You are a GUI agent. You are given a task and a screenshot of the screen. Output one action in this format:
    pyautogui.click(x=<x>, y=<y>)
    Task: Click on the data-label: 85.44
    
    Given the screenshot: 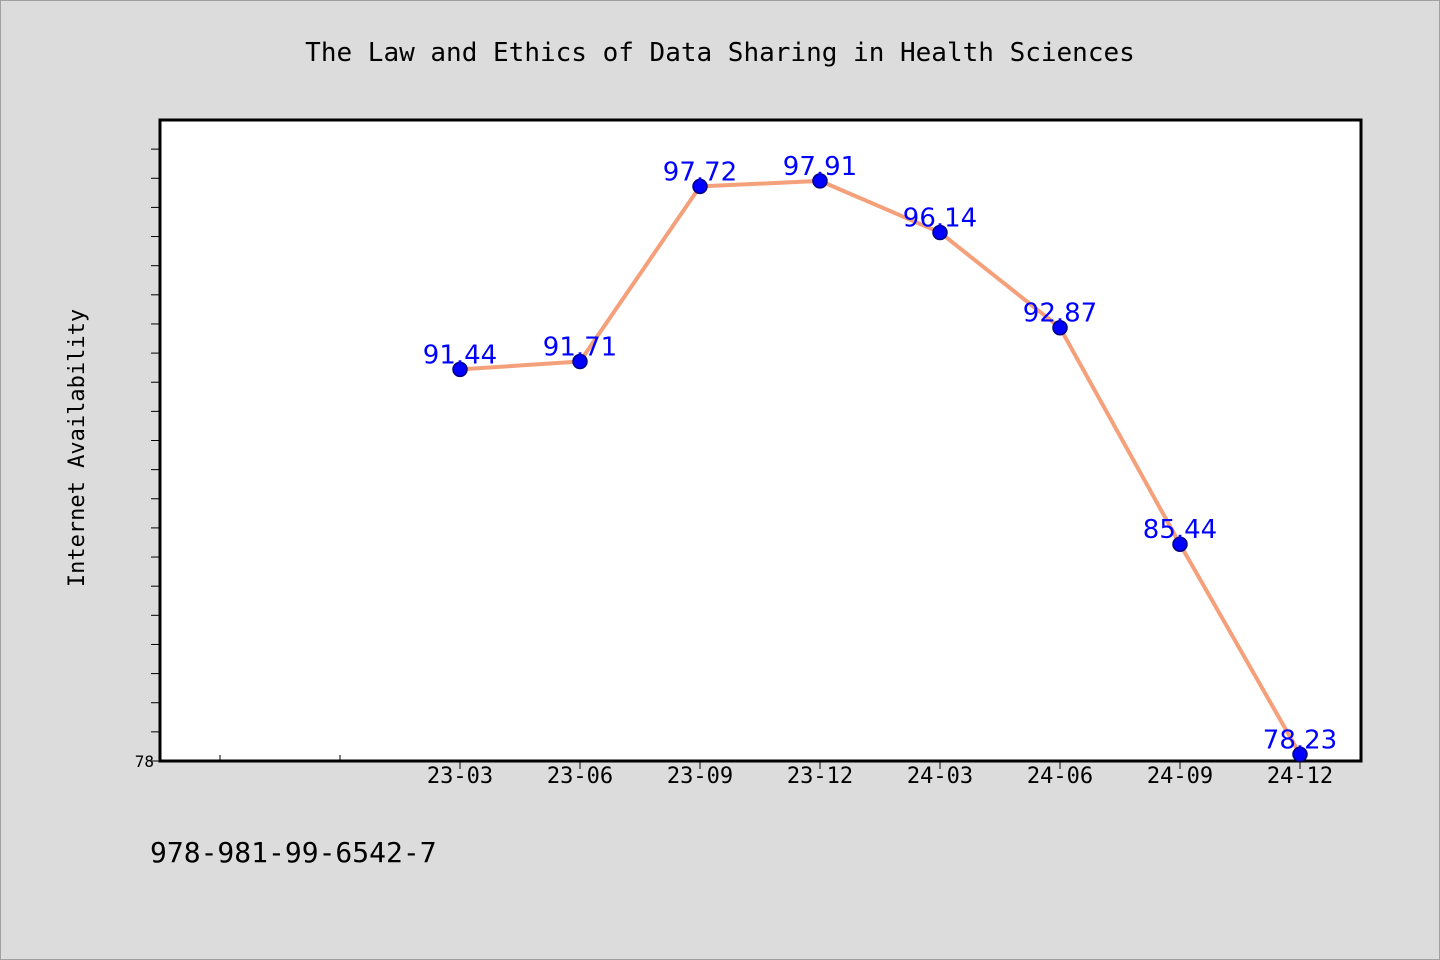 What is the action you would take?
    pyautogui.click(x=1180, y=530)
    